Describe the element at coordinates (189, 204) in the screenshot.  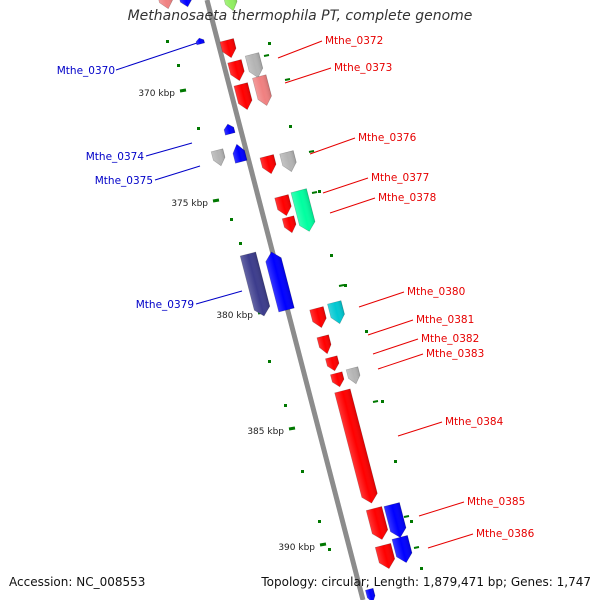
I see `scale-label: 375 kbp` at that location.